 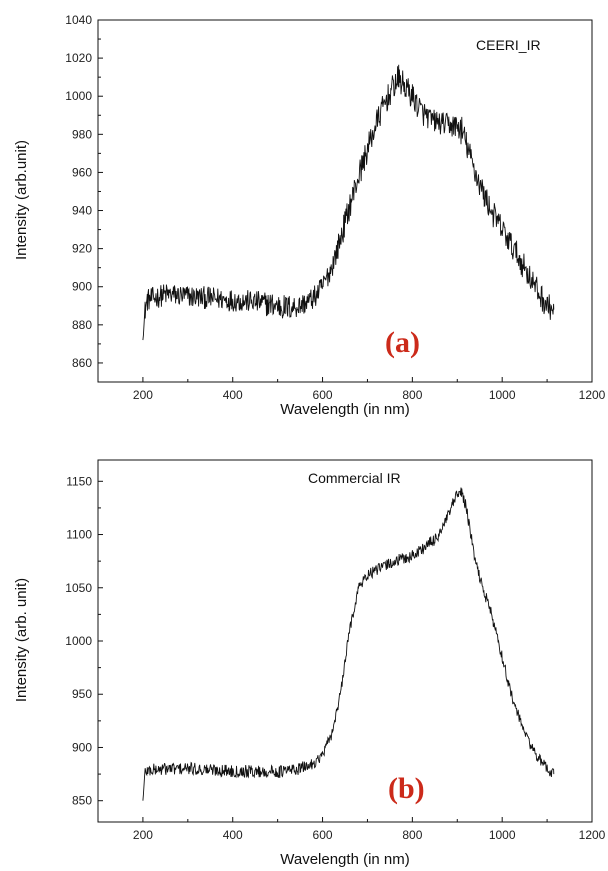 What do you see at coordinates (345, 409) in the screenshot?
I see `x-axis-label-a: Wavelength (in nm)` at bounding box center [345, 409].